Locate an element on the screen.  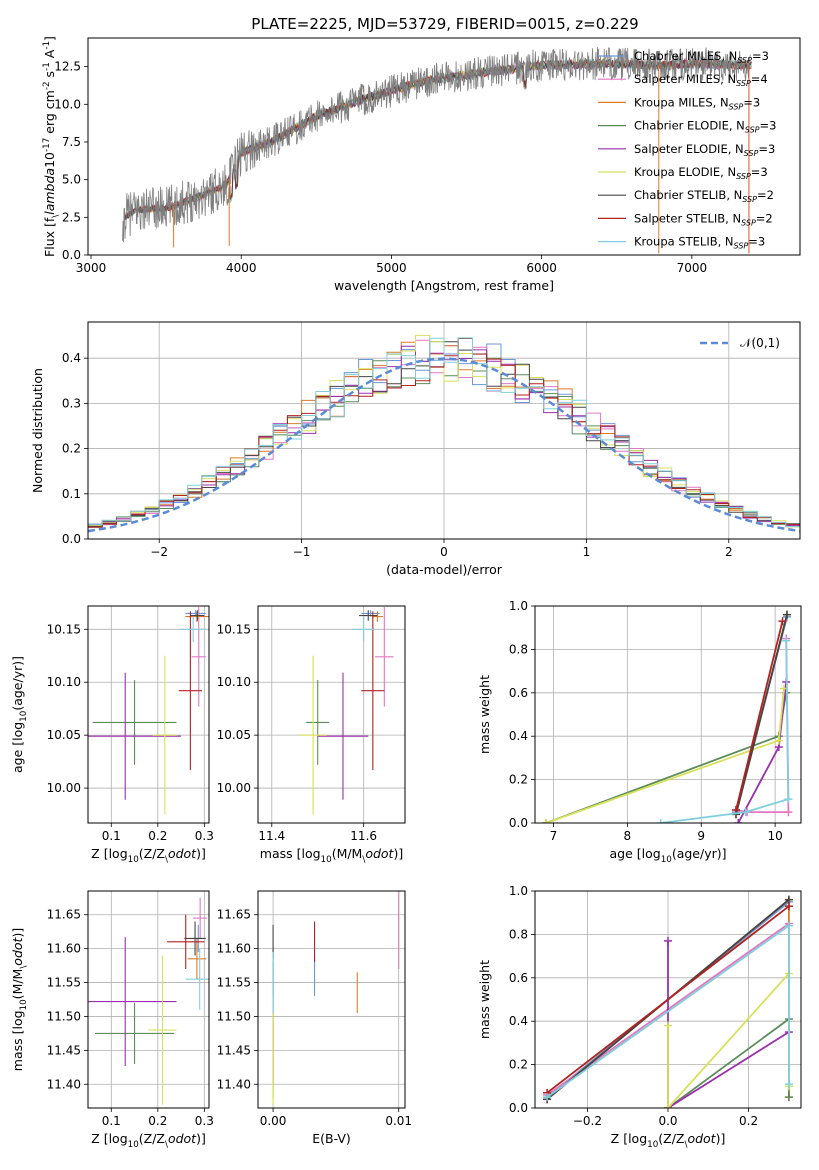
plot-area-spectrum is located at coordinates (437, 150).